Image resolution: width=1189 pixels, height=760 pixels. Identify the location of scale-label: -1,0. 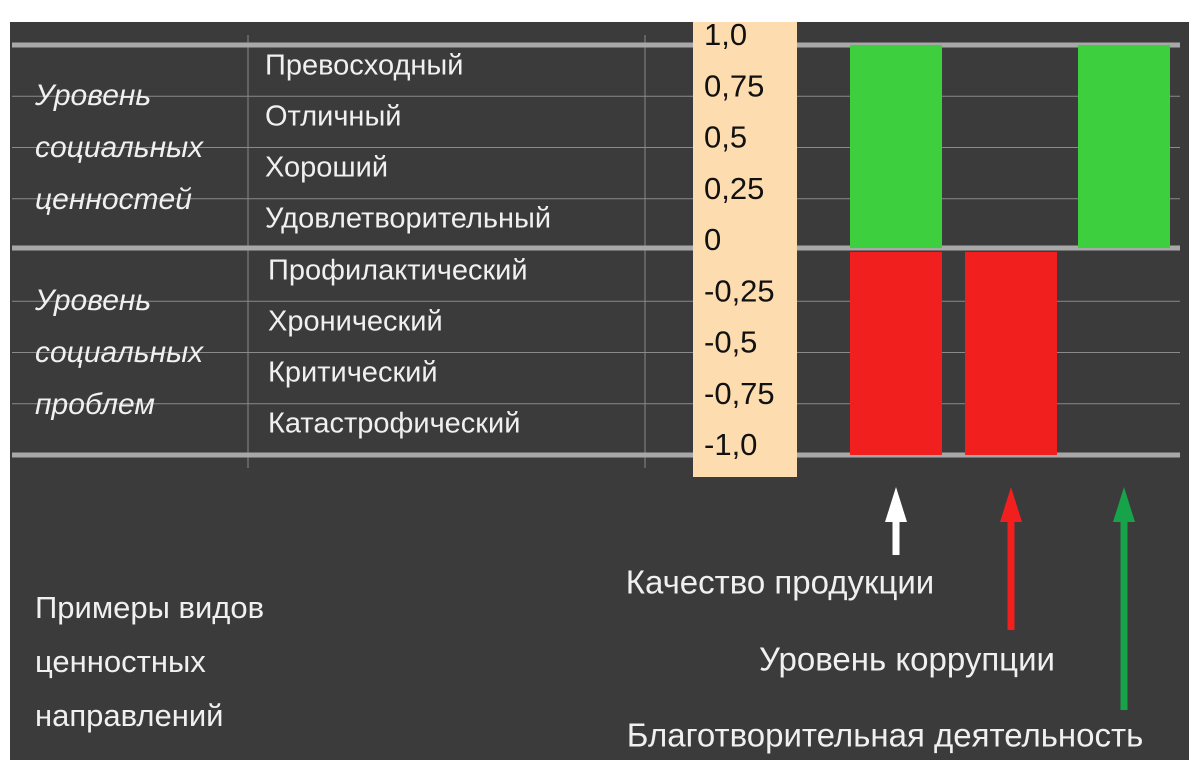
(730, 444).